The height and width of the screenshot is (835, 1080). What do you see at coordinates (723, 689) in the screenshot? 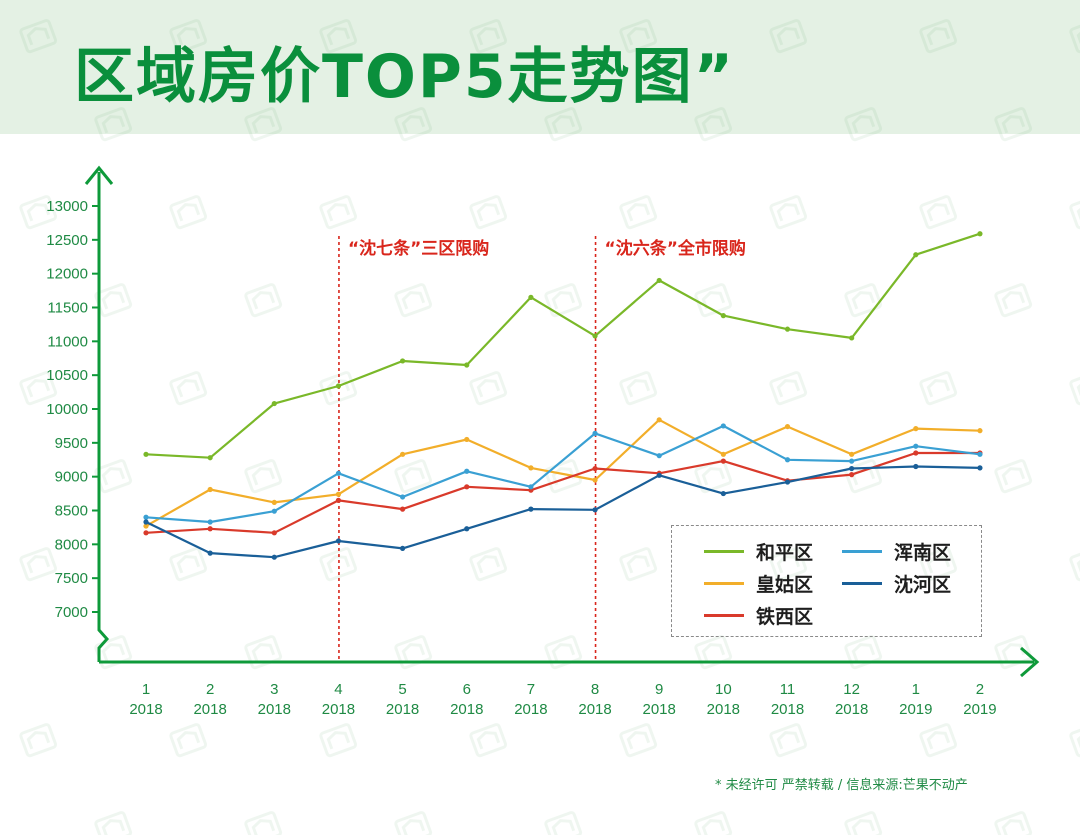
I see `x-tick-month: 10` at bounding box center [723, 689].